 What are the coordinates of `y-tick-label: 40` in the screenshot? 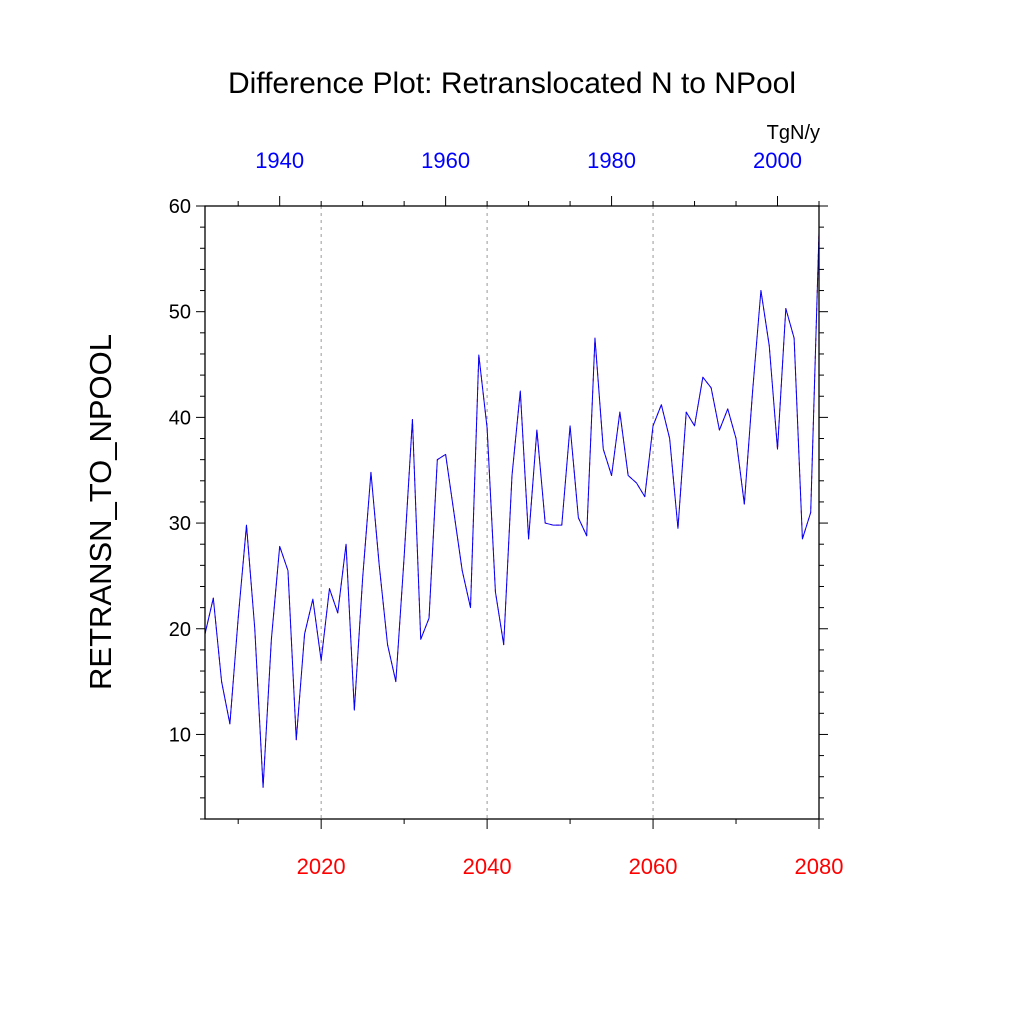 It's located at (180, 418).